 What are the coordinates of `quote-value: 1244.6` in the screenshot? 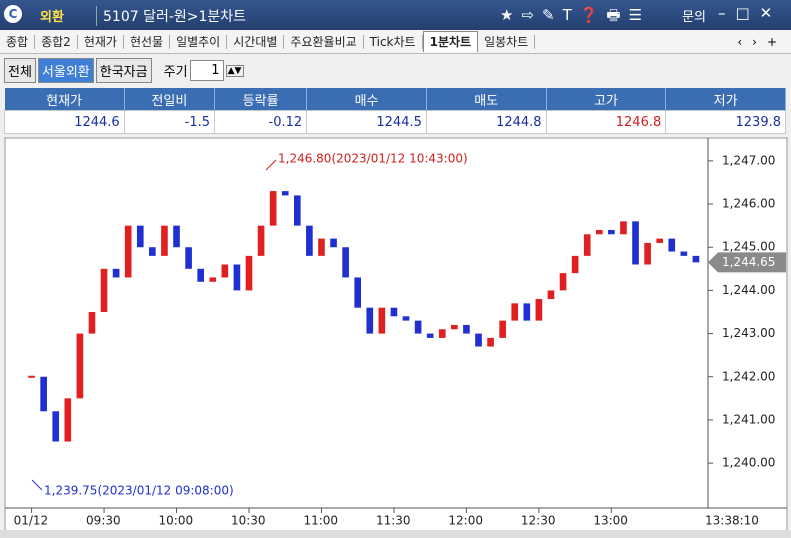 It's located at (64, 122).